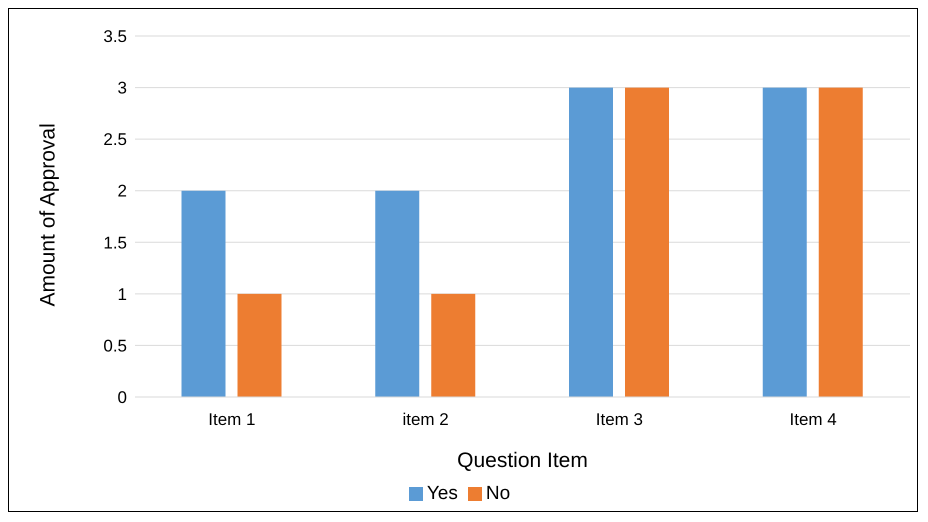  Describe the element at coordinates (425, 420) in the screenshot. I see `x-tick-label: item 2` at that location.